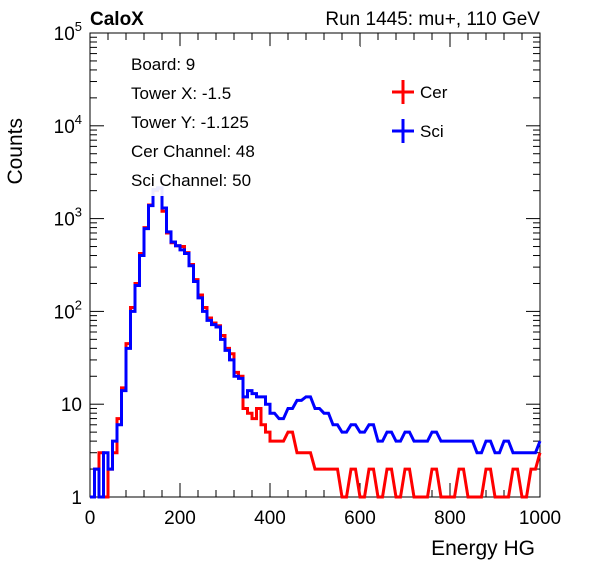  Describe the element at coordinates (163, 64) in the screenshot. I see `info-board: Board: 9` at that location.